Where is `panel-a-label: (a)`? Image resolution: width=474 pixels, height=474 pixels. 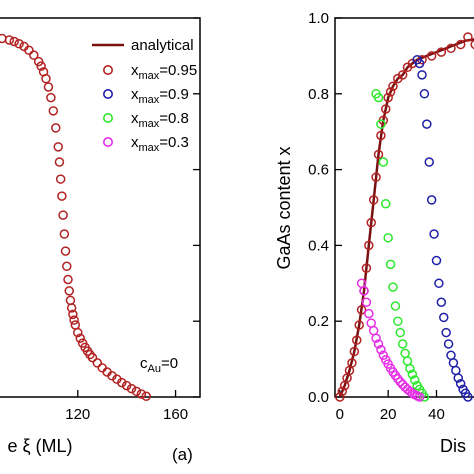 panel-a-label: (a) is located at coordinates (182, 454).